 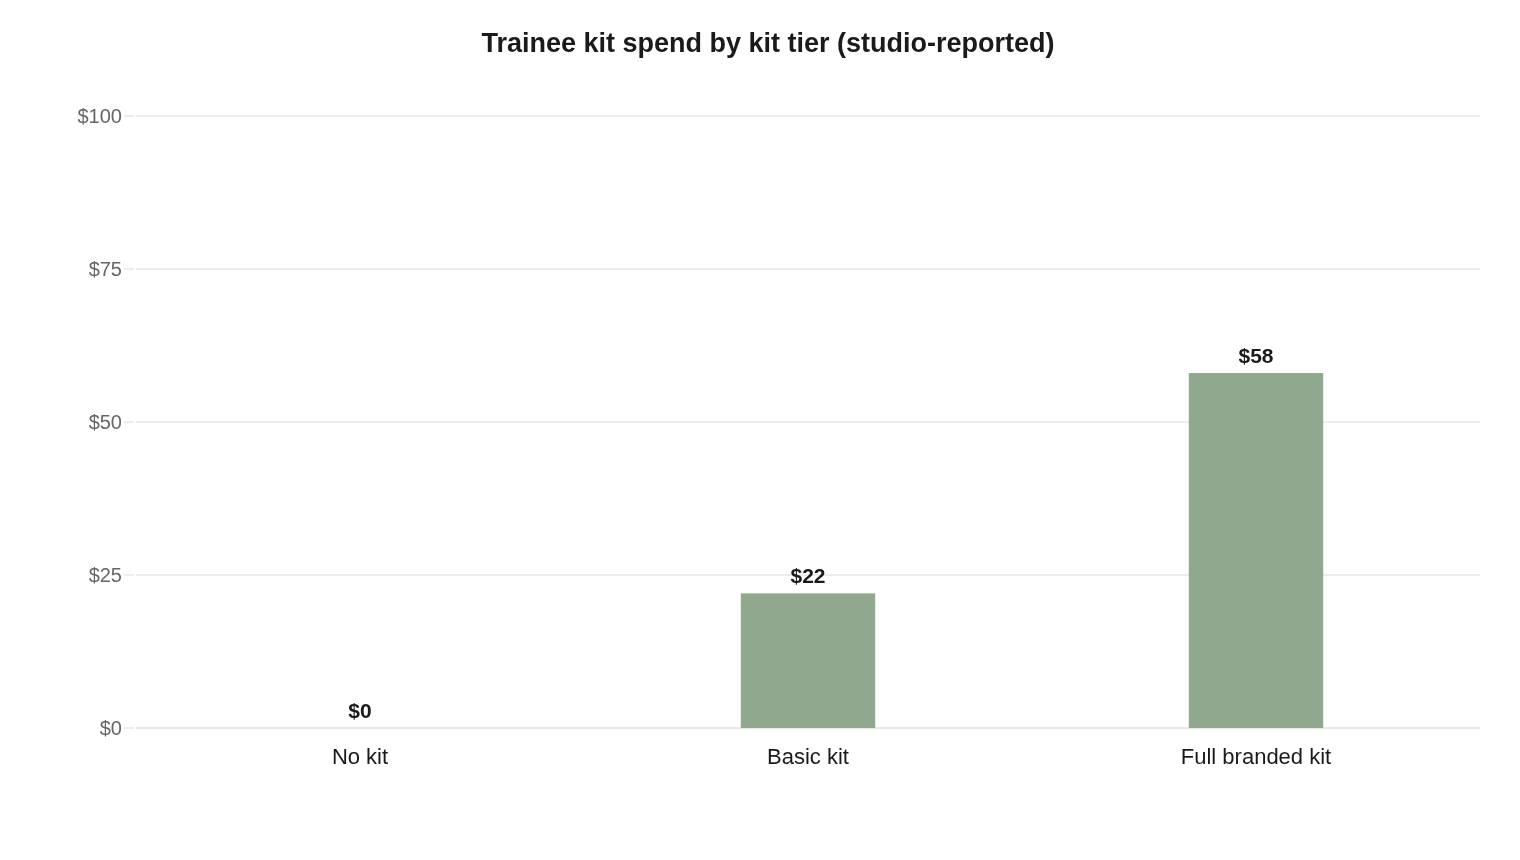 What do you see at coordinates (808, 756) in the screenshot?
I see `x-tick-label: Basic kit` at bounding box center [808, 756].